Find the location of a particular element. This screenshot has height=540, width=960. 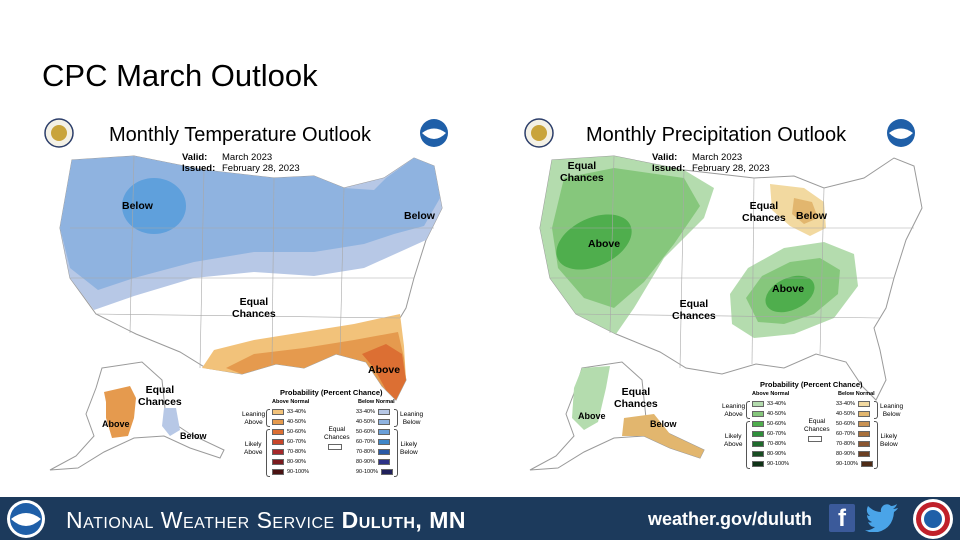

region-label-equal-west: Equal Chances is located at coordinates (582, 172).